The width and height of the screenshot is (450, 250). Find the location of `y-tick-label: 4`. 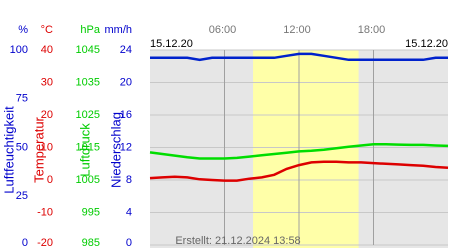

y-tick-label: 4 is located at coordinates (129, 212).